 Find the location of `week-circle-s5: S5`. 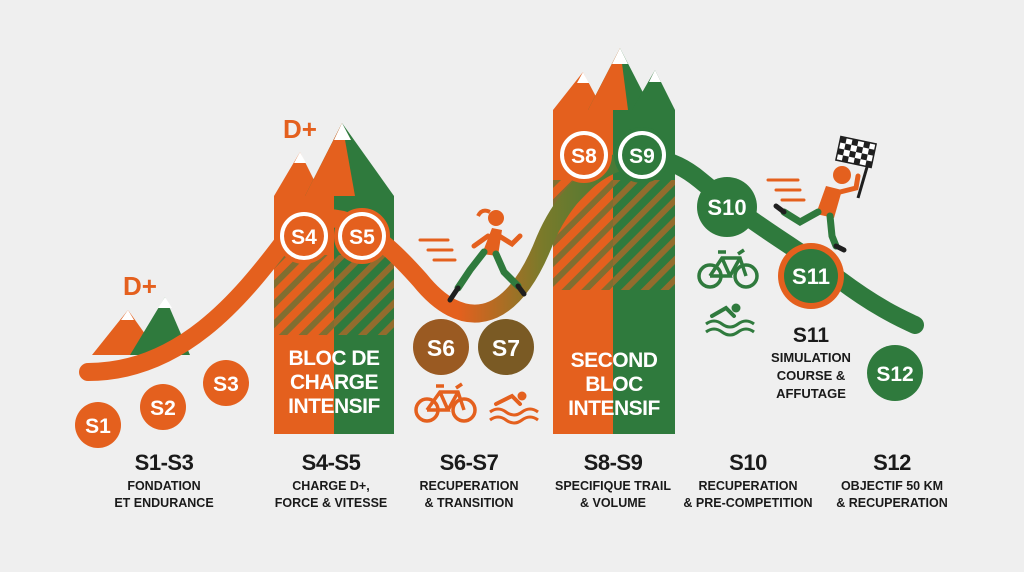

week-circle-s5: S5 is located at coordinates (362, 236).